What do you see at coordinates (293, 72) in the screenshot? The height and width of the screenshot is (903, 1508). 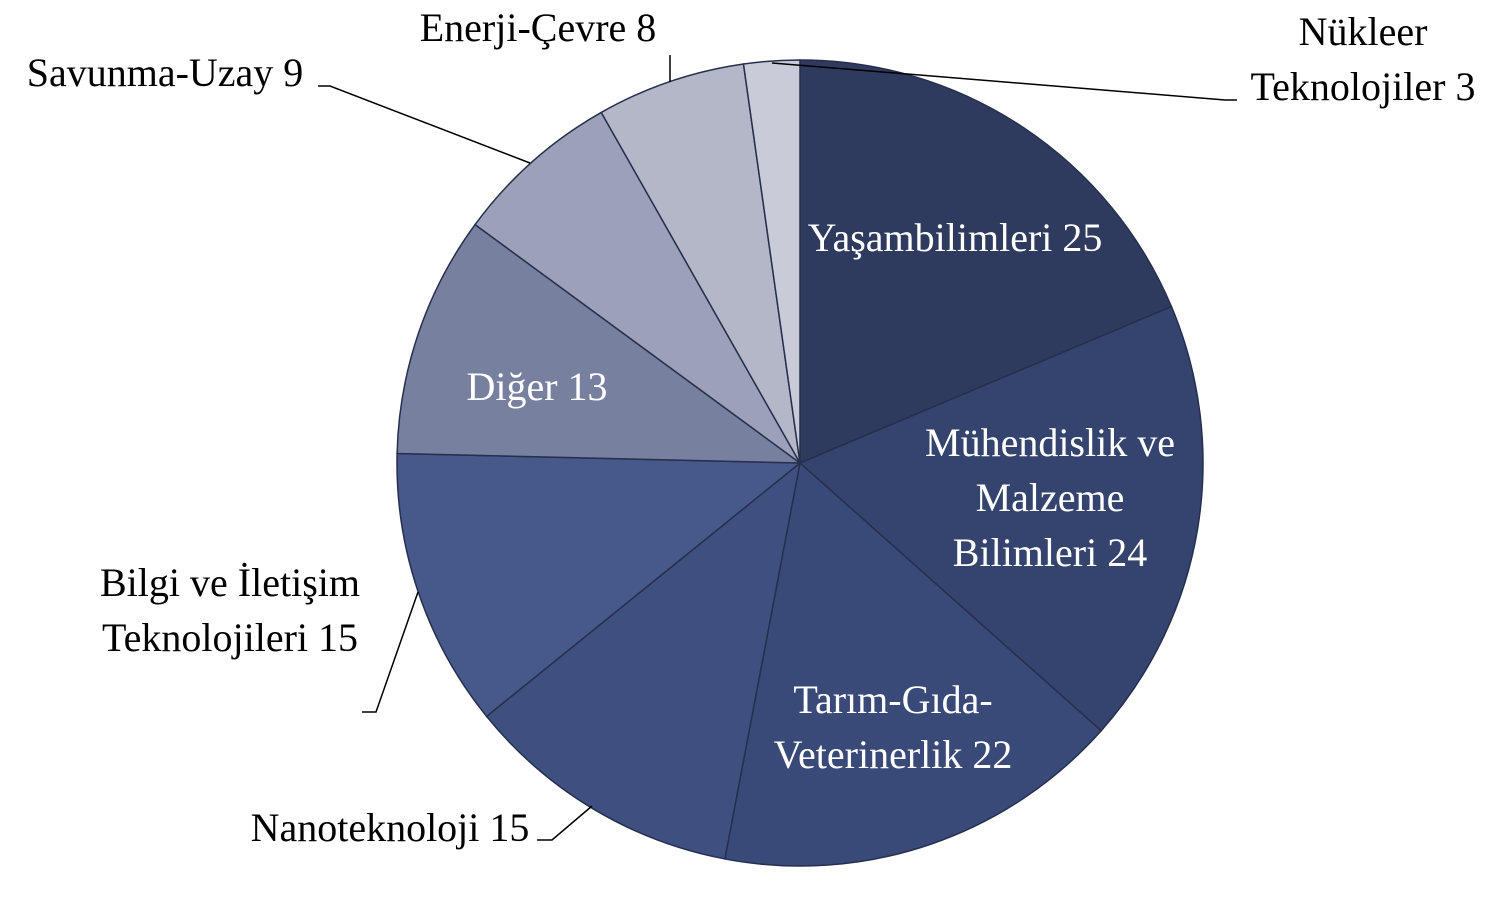 I see `value-label: 9` at bounding box center [293, 72].